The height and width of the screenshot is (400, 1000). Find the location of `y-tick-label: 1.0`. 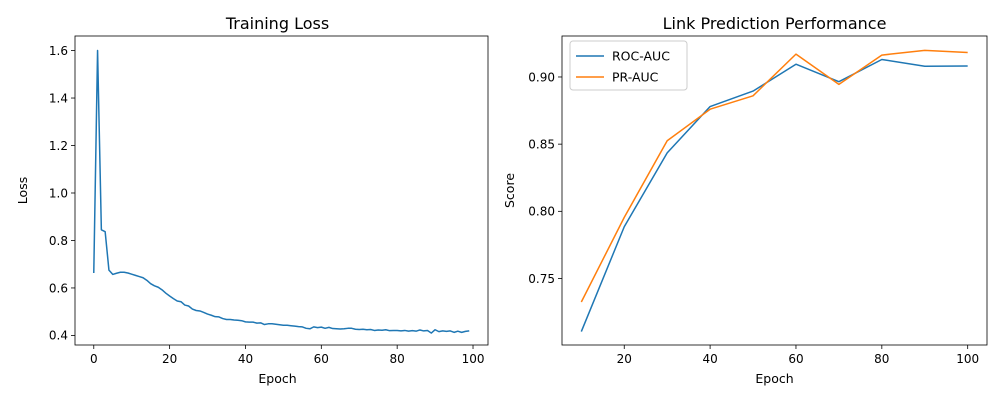

y-tick-label: 1.0 is located at coordinates (58, 193).